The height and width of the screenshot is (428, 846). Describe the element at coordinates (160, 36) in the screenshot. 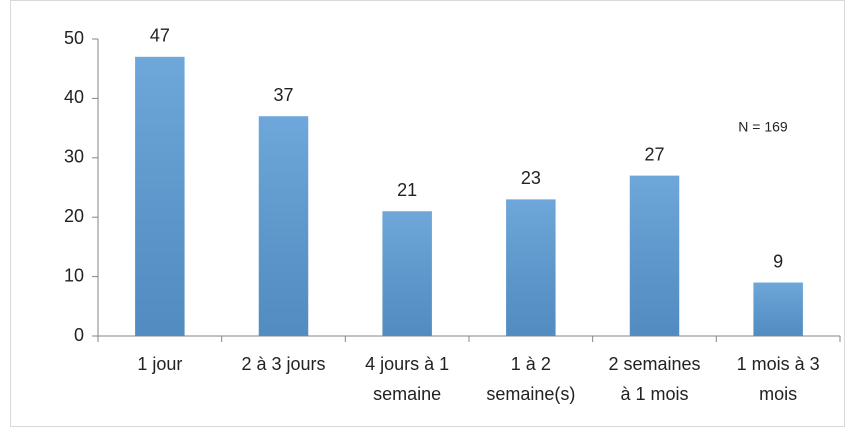

I see `data-label: 47` at that location.